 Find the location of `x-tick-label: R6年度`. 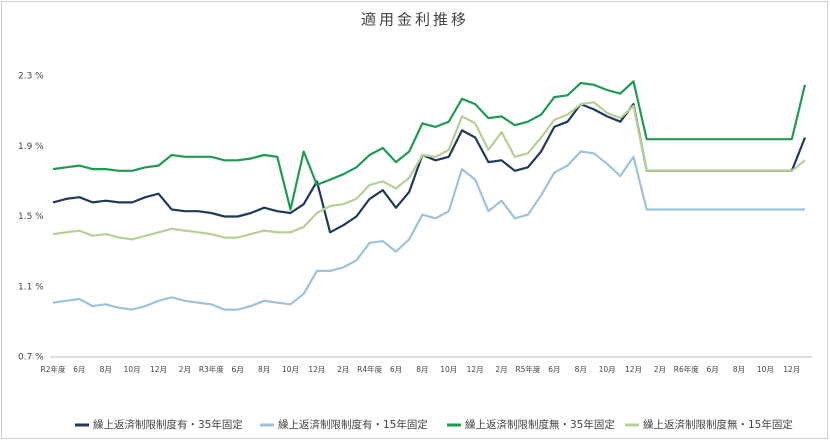

x-tick-label: R6年度 is located at coordinates (686, 369).